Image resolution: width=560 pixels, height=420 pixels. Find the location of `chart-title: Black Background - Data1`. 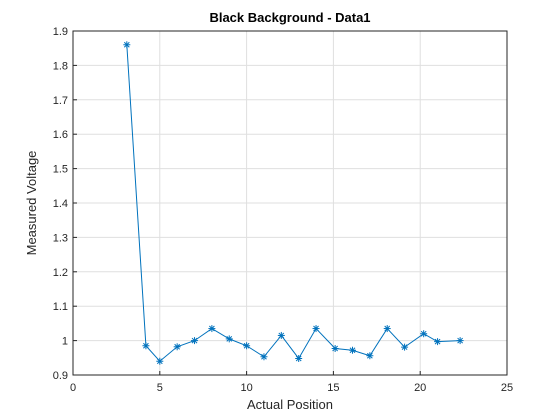

chart-title: Black Background - Data1 is located at coordinates (289, 17).